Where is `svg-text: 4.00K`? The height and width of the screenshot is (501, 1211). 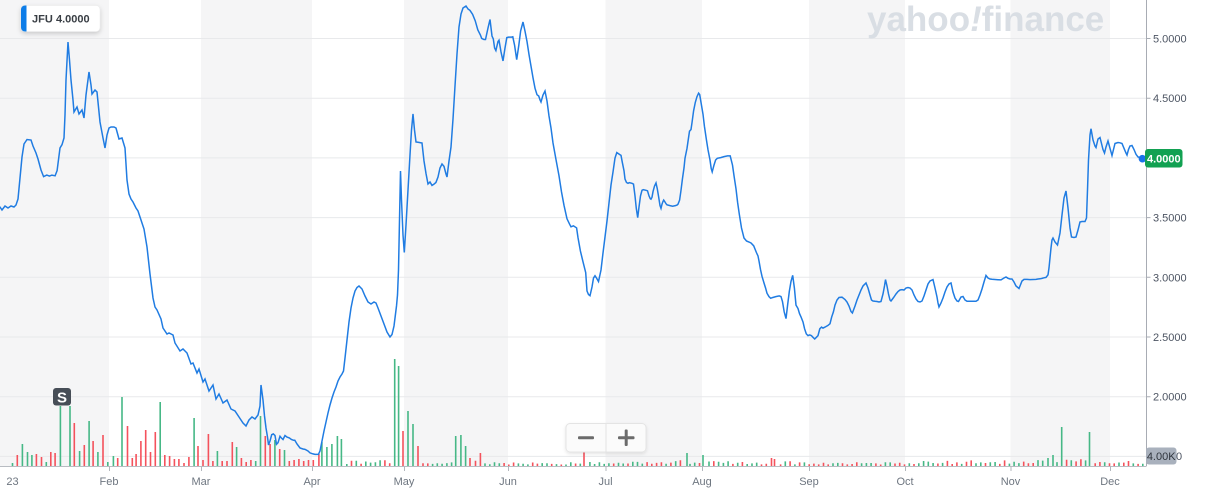 svg-text: 4.00K is located at coordinates (1161, 457).